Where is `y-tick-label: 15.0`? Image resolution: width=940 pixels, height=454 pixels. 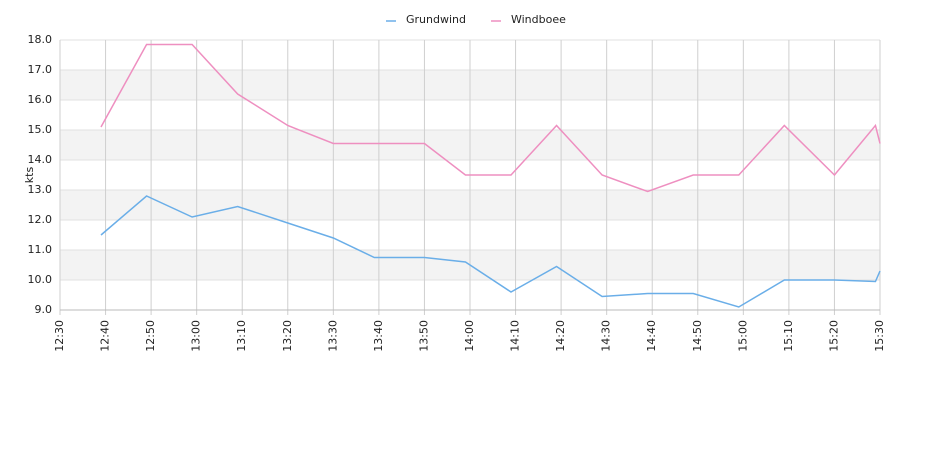
y-tick-label: 15.0 is located at coordinates (40, 129).